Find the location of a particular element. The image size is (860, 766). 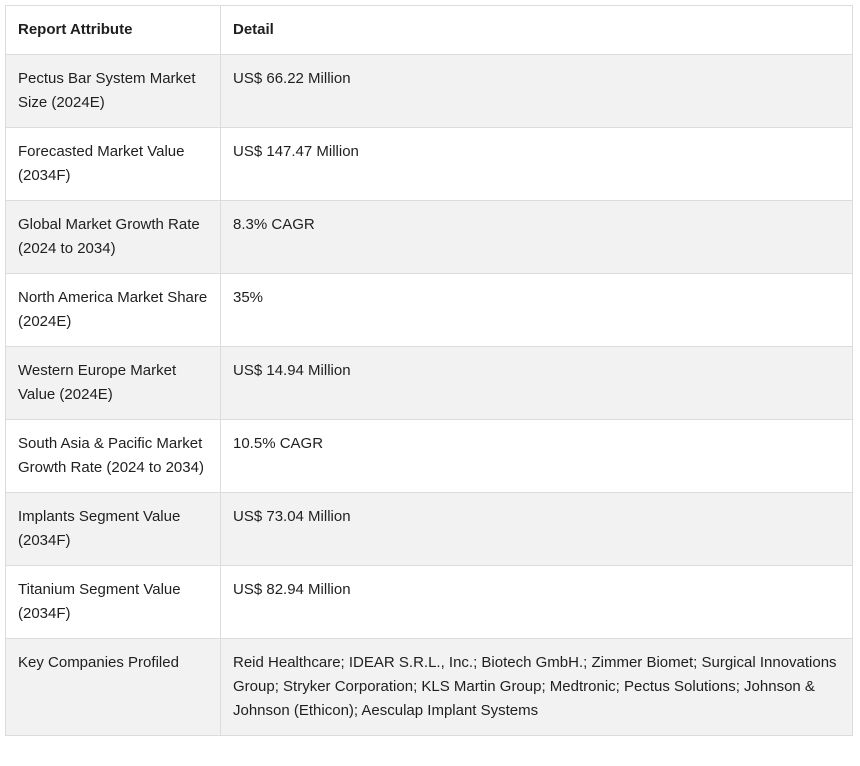

detail-cell: US$ 14.94 Million is located at coordinates (536, 383).